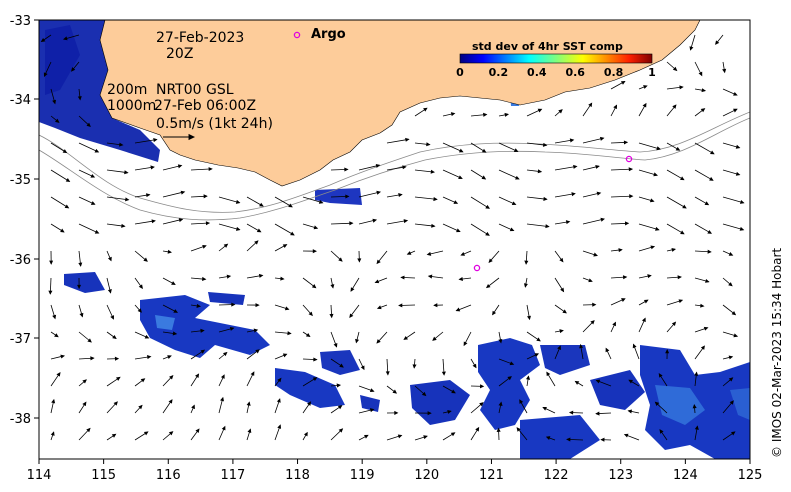  Describe the element at coordinates (499, 72) in the screenshot. I see `colorbar-tick-label: 0.2` at that location.